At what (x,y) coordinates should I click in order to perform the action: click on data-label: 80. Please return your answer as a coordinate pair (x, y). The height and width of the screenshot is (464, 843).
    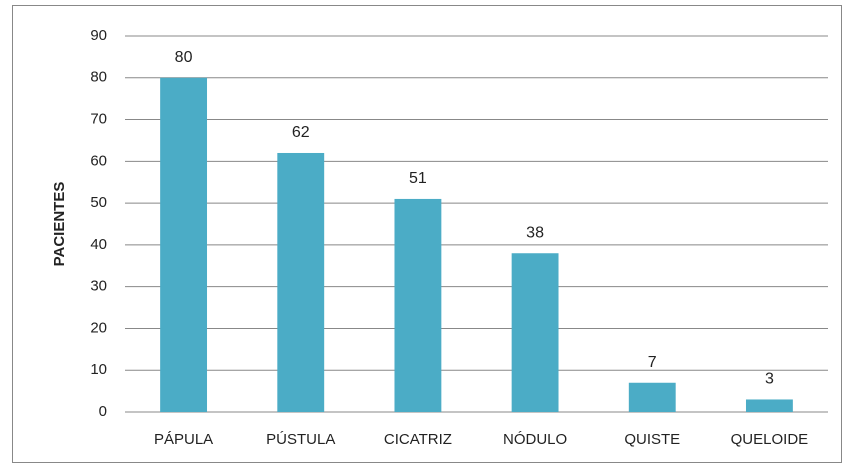
    Looking at the image, I should click on (184, 57).